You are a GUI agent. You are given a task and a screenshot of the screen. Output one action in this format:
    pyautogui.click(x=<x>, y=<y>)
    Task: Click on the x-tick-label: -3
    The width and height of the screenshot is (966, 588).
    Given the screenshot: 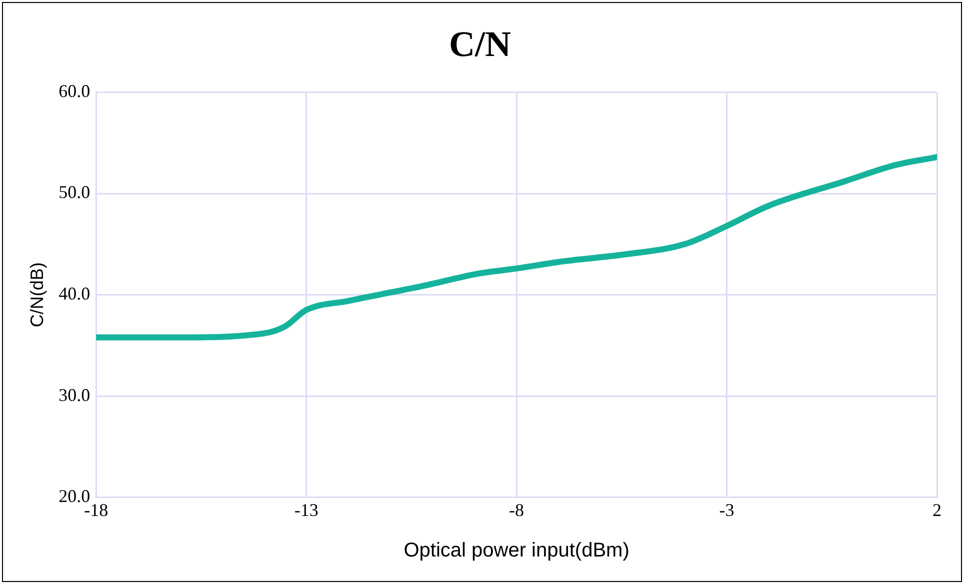 What is the action you would take?
    pyautogui.click(x=726, y=510)
    